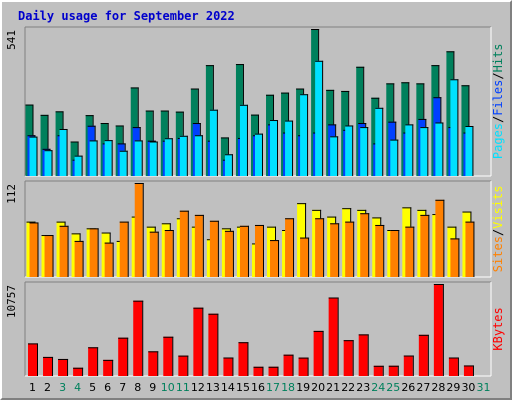  Describe the element at coordinates (348, 387) in the screenshot. I see `x-tick-label: 22` at that location.